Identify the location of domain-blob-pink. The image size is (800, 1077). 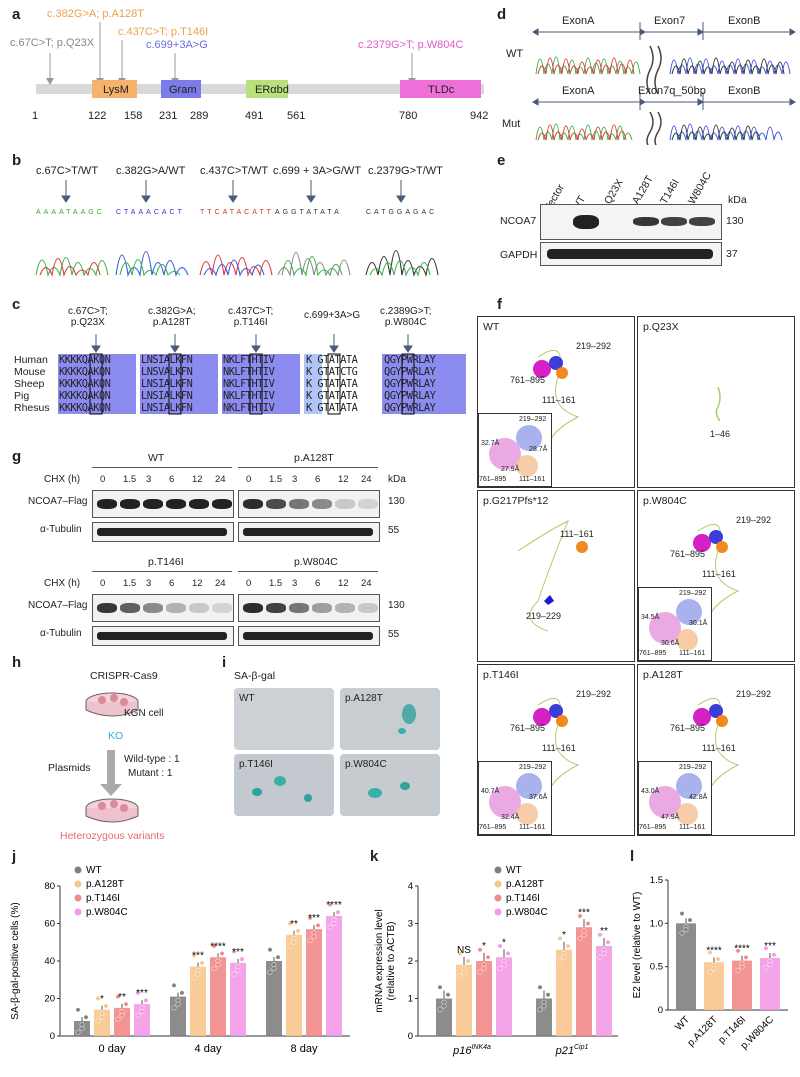
(542, 369).